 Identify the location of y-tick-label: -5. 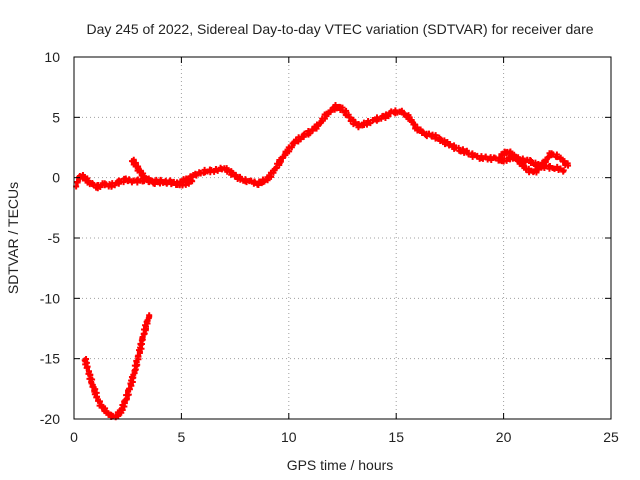
(54, 238).